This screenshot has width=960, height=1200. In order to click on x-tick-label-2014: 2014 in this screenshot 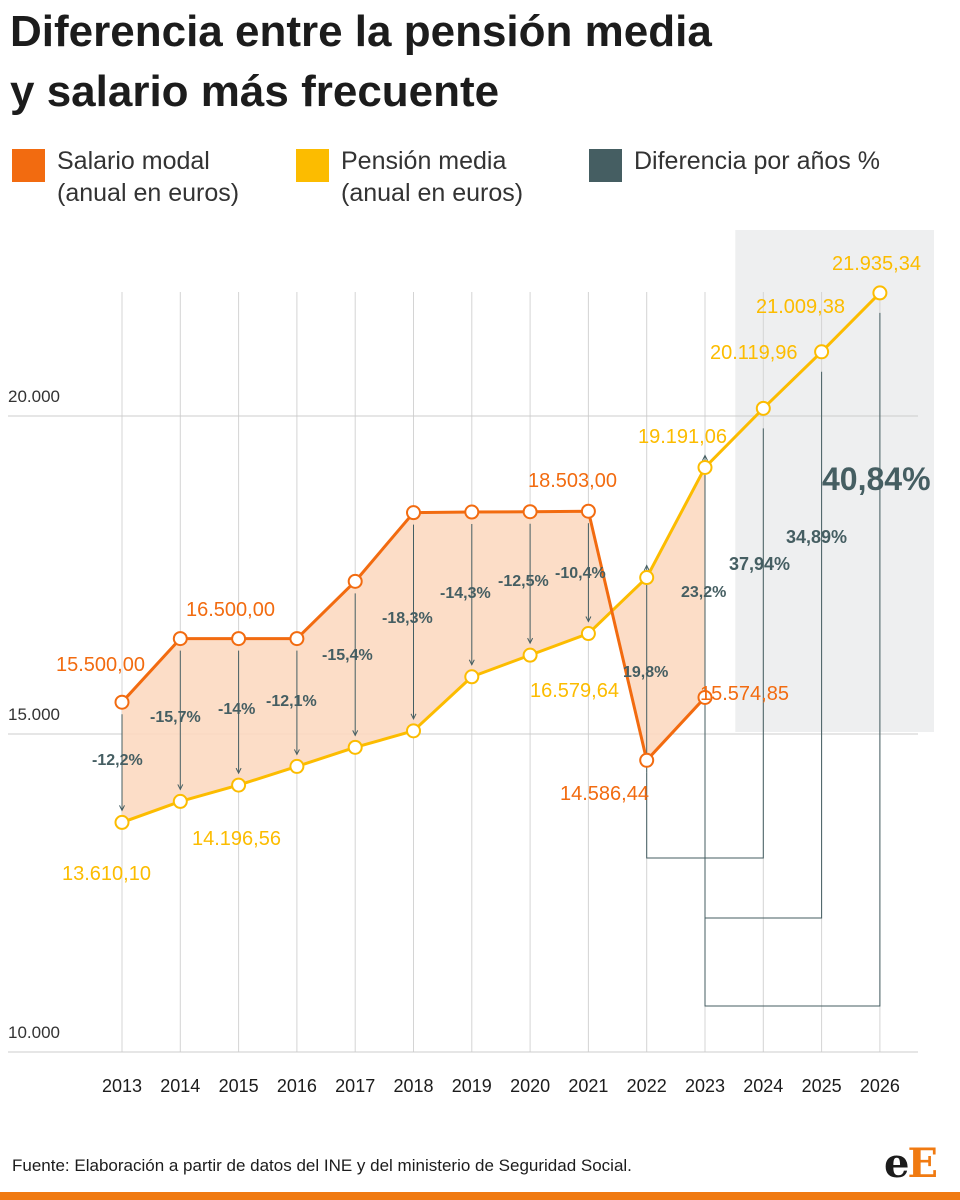, I will do `click(180, 1086)`.